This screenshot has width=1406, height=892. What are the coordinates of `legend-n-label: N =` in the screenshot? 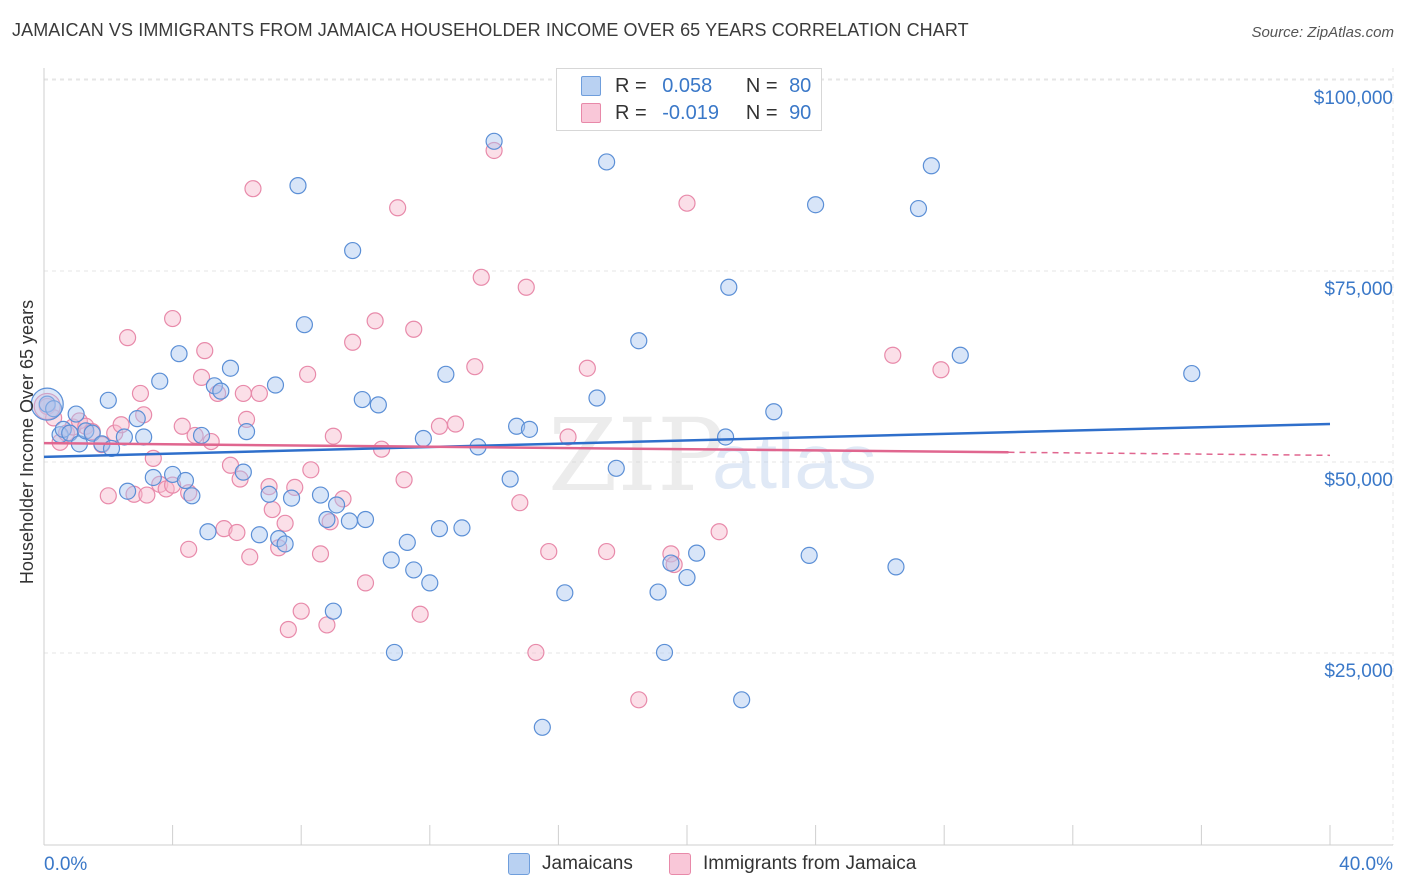 It's located at (761, 85).